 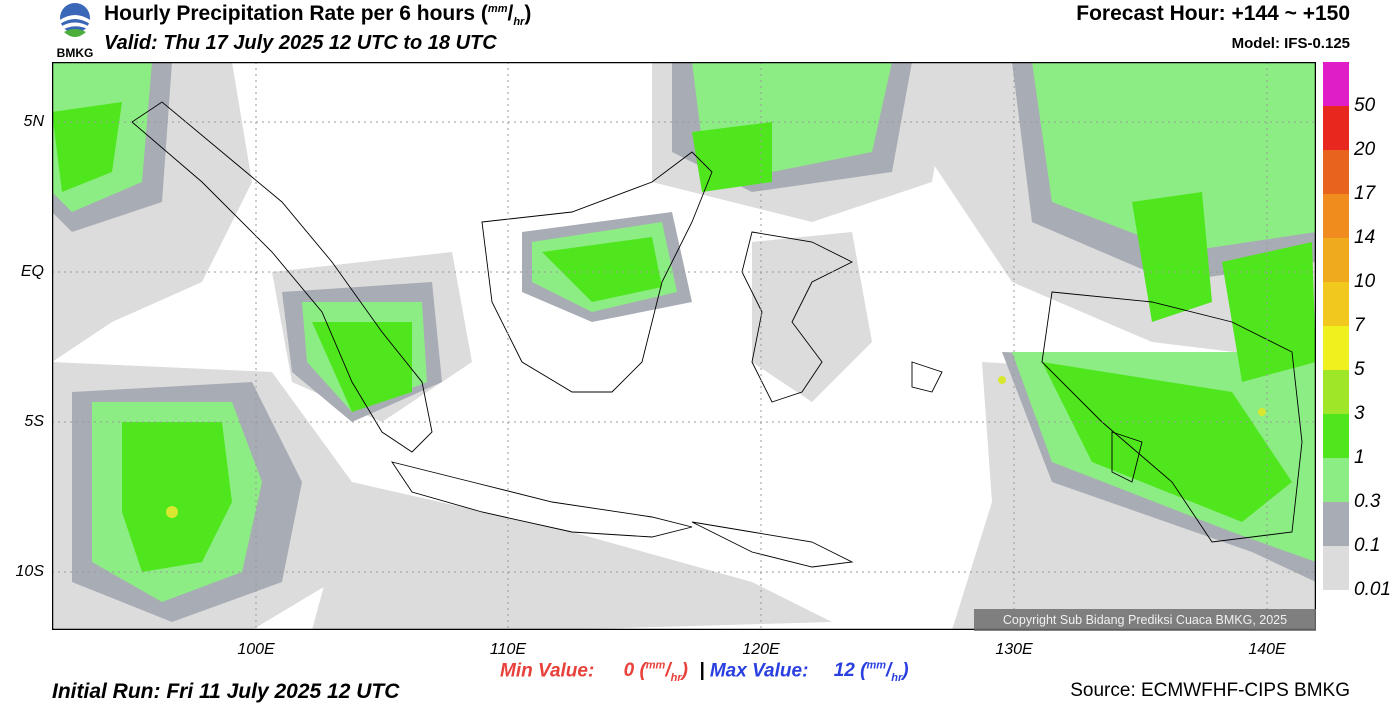 I want to click on color-scale-label: 50, so click(x=1365, y=105).